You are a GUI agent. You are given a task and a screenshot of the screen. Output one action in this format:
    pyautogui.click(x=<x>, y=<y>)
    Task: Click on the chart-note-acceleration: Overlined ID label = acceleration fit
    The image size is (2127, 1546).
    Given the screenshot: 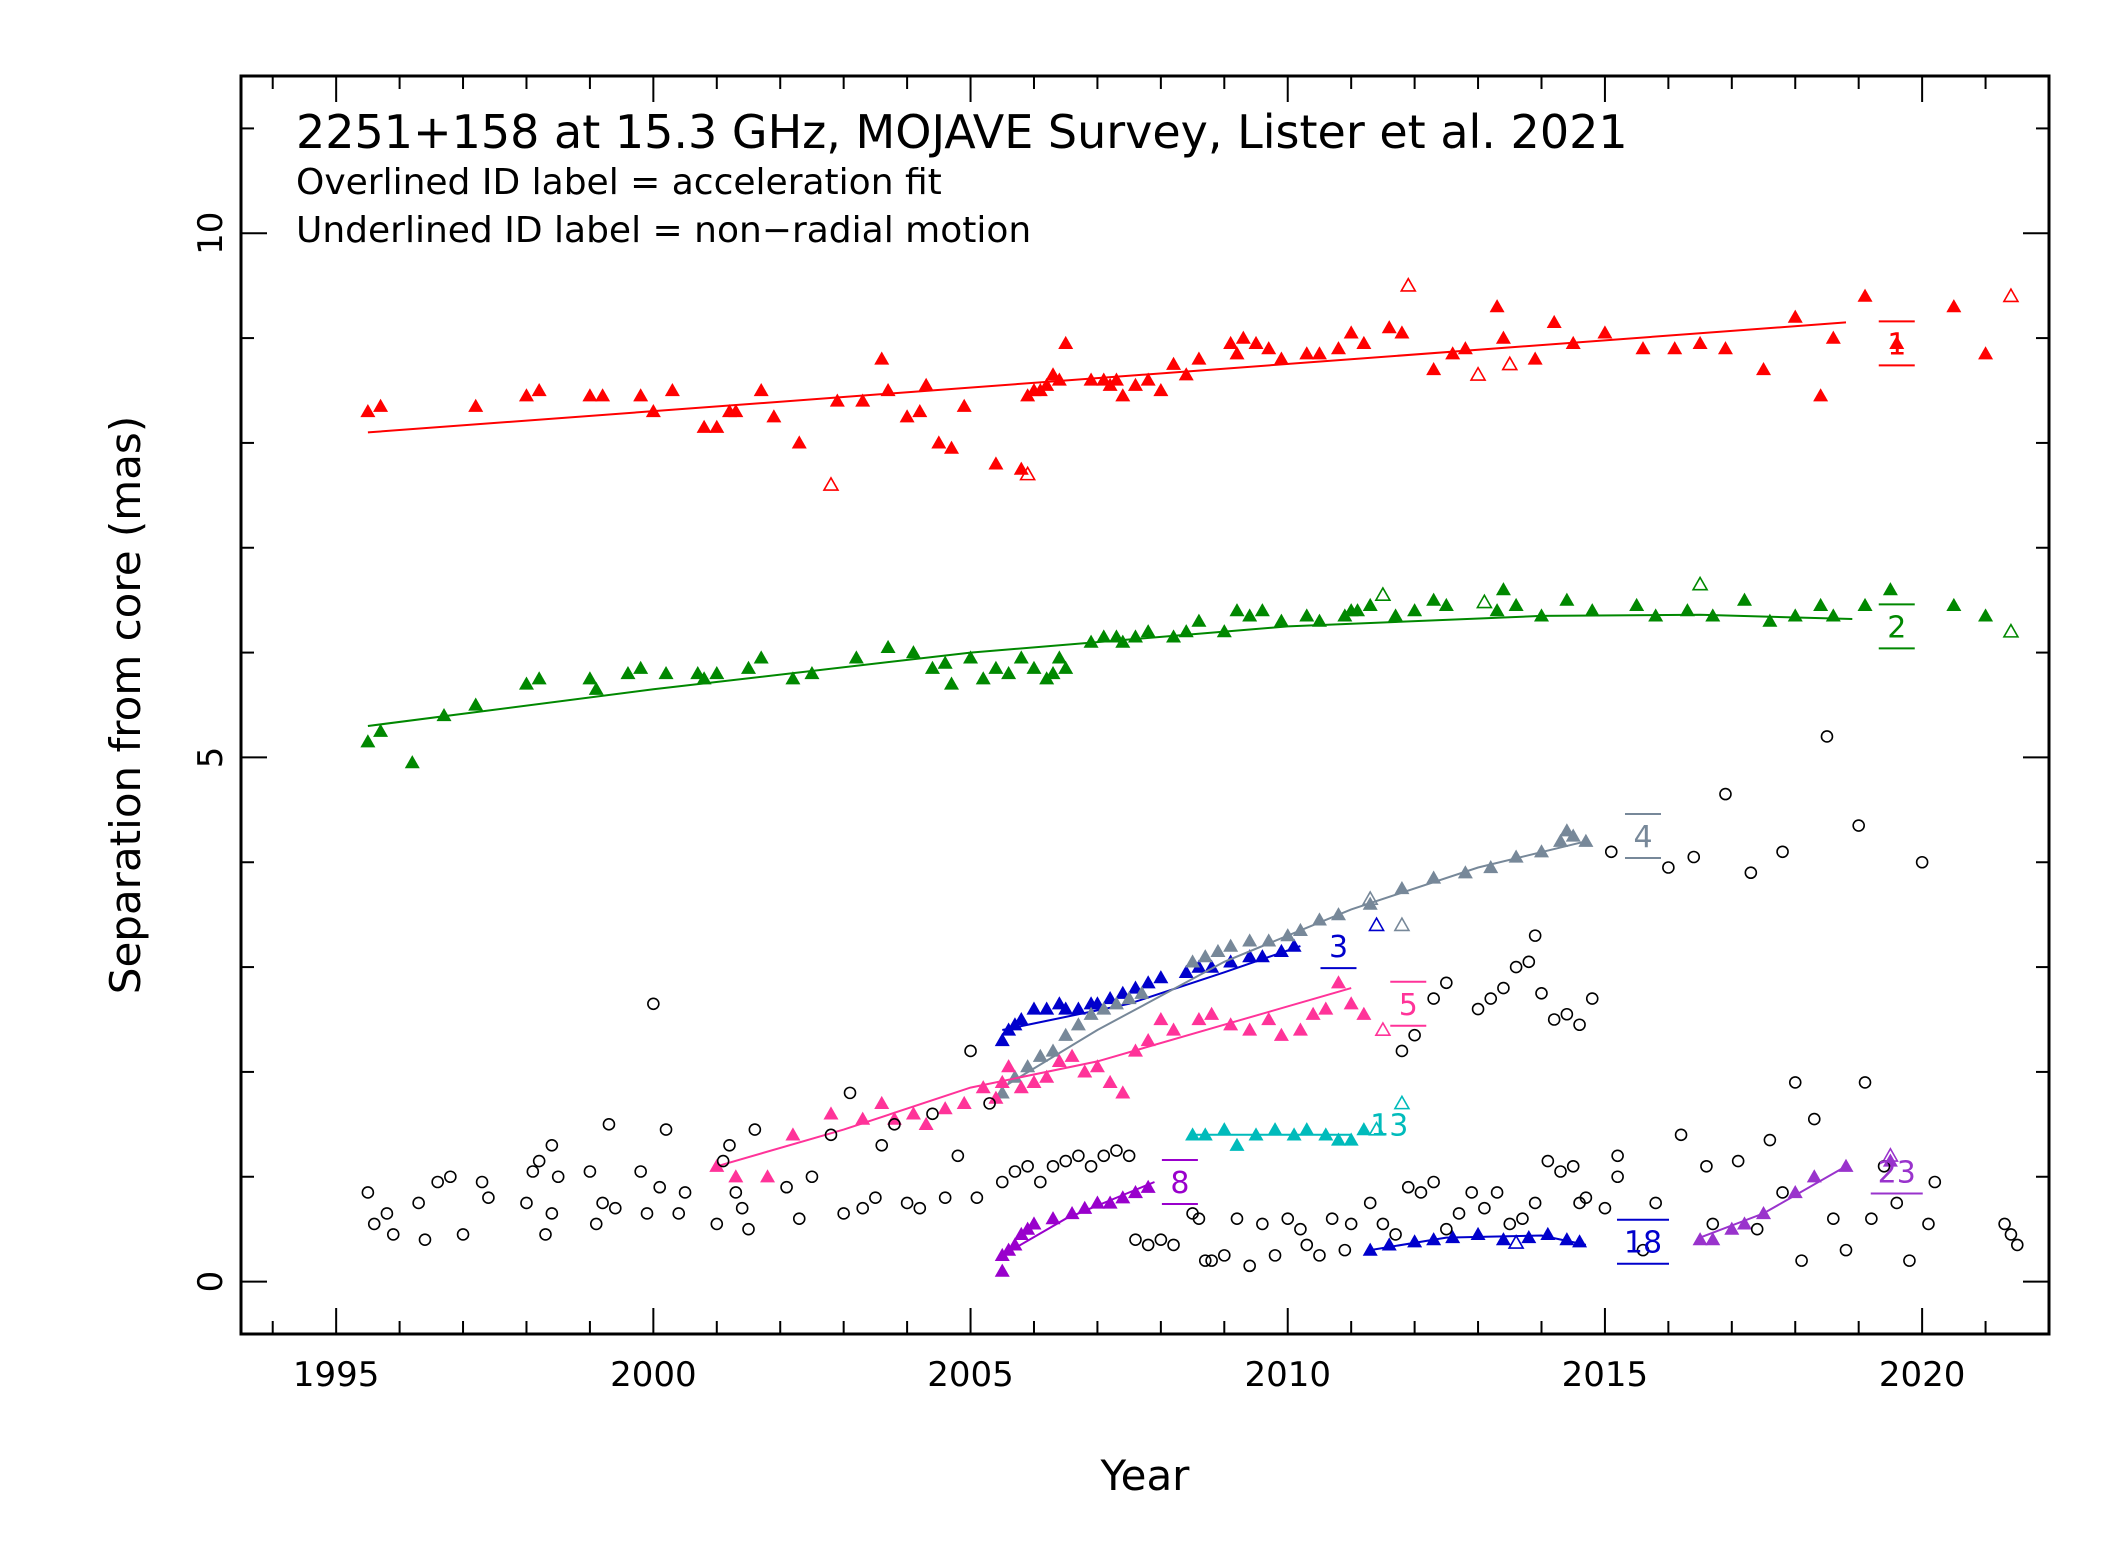 What is the action you would take?
    pyautogui.click(x=619, y=182)
    